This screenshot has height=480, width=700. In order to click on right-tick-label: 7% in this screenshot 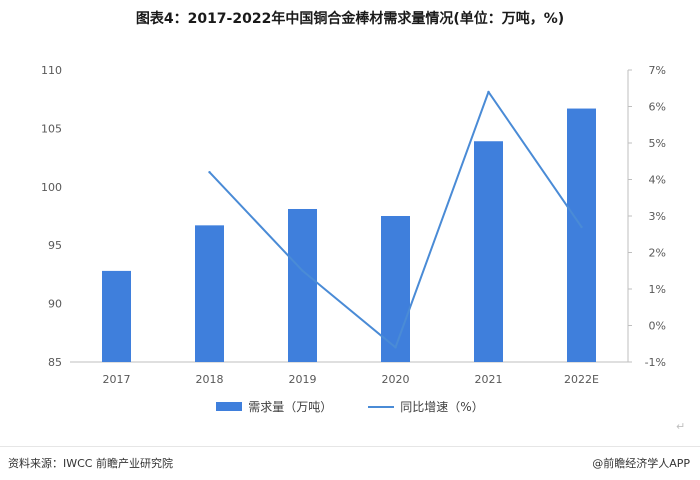, I will do `click(657, 70)`.